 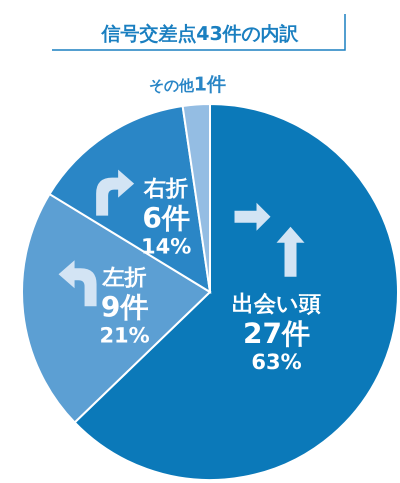 I want to click on slice-label: 左折, so click(x=124, y=277).